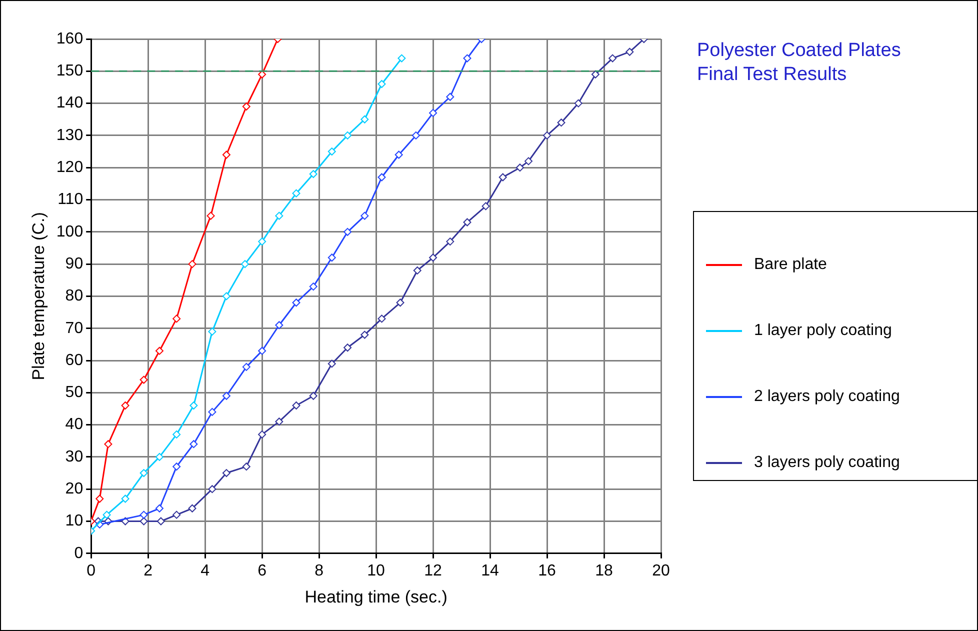  I want to click on x-tick-label: 10, so click(376, 571).